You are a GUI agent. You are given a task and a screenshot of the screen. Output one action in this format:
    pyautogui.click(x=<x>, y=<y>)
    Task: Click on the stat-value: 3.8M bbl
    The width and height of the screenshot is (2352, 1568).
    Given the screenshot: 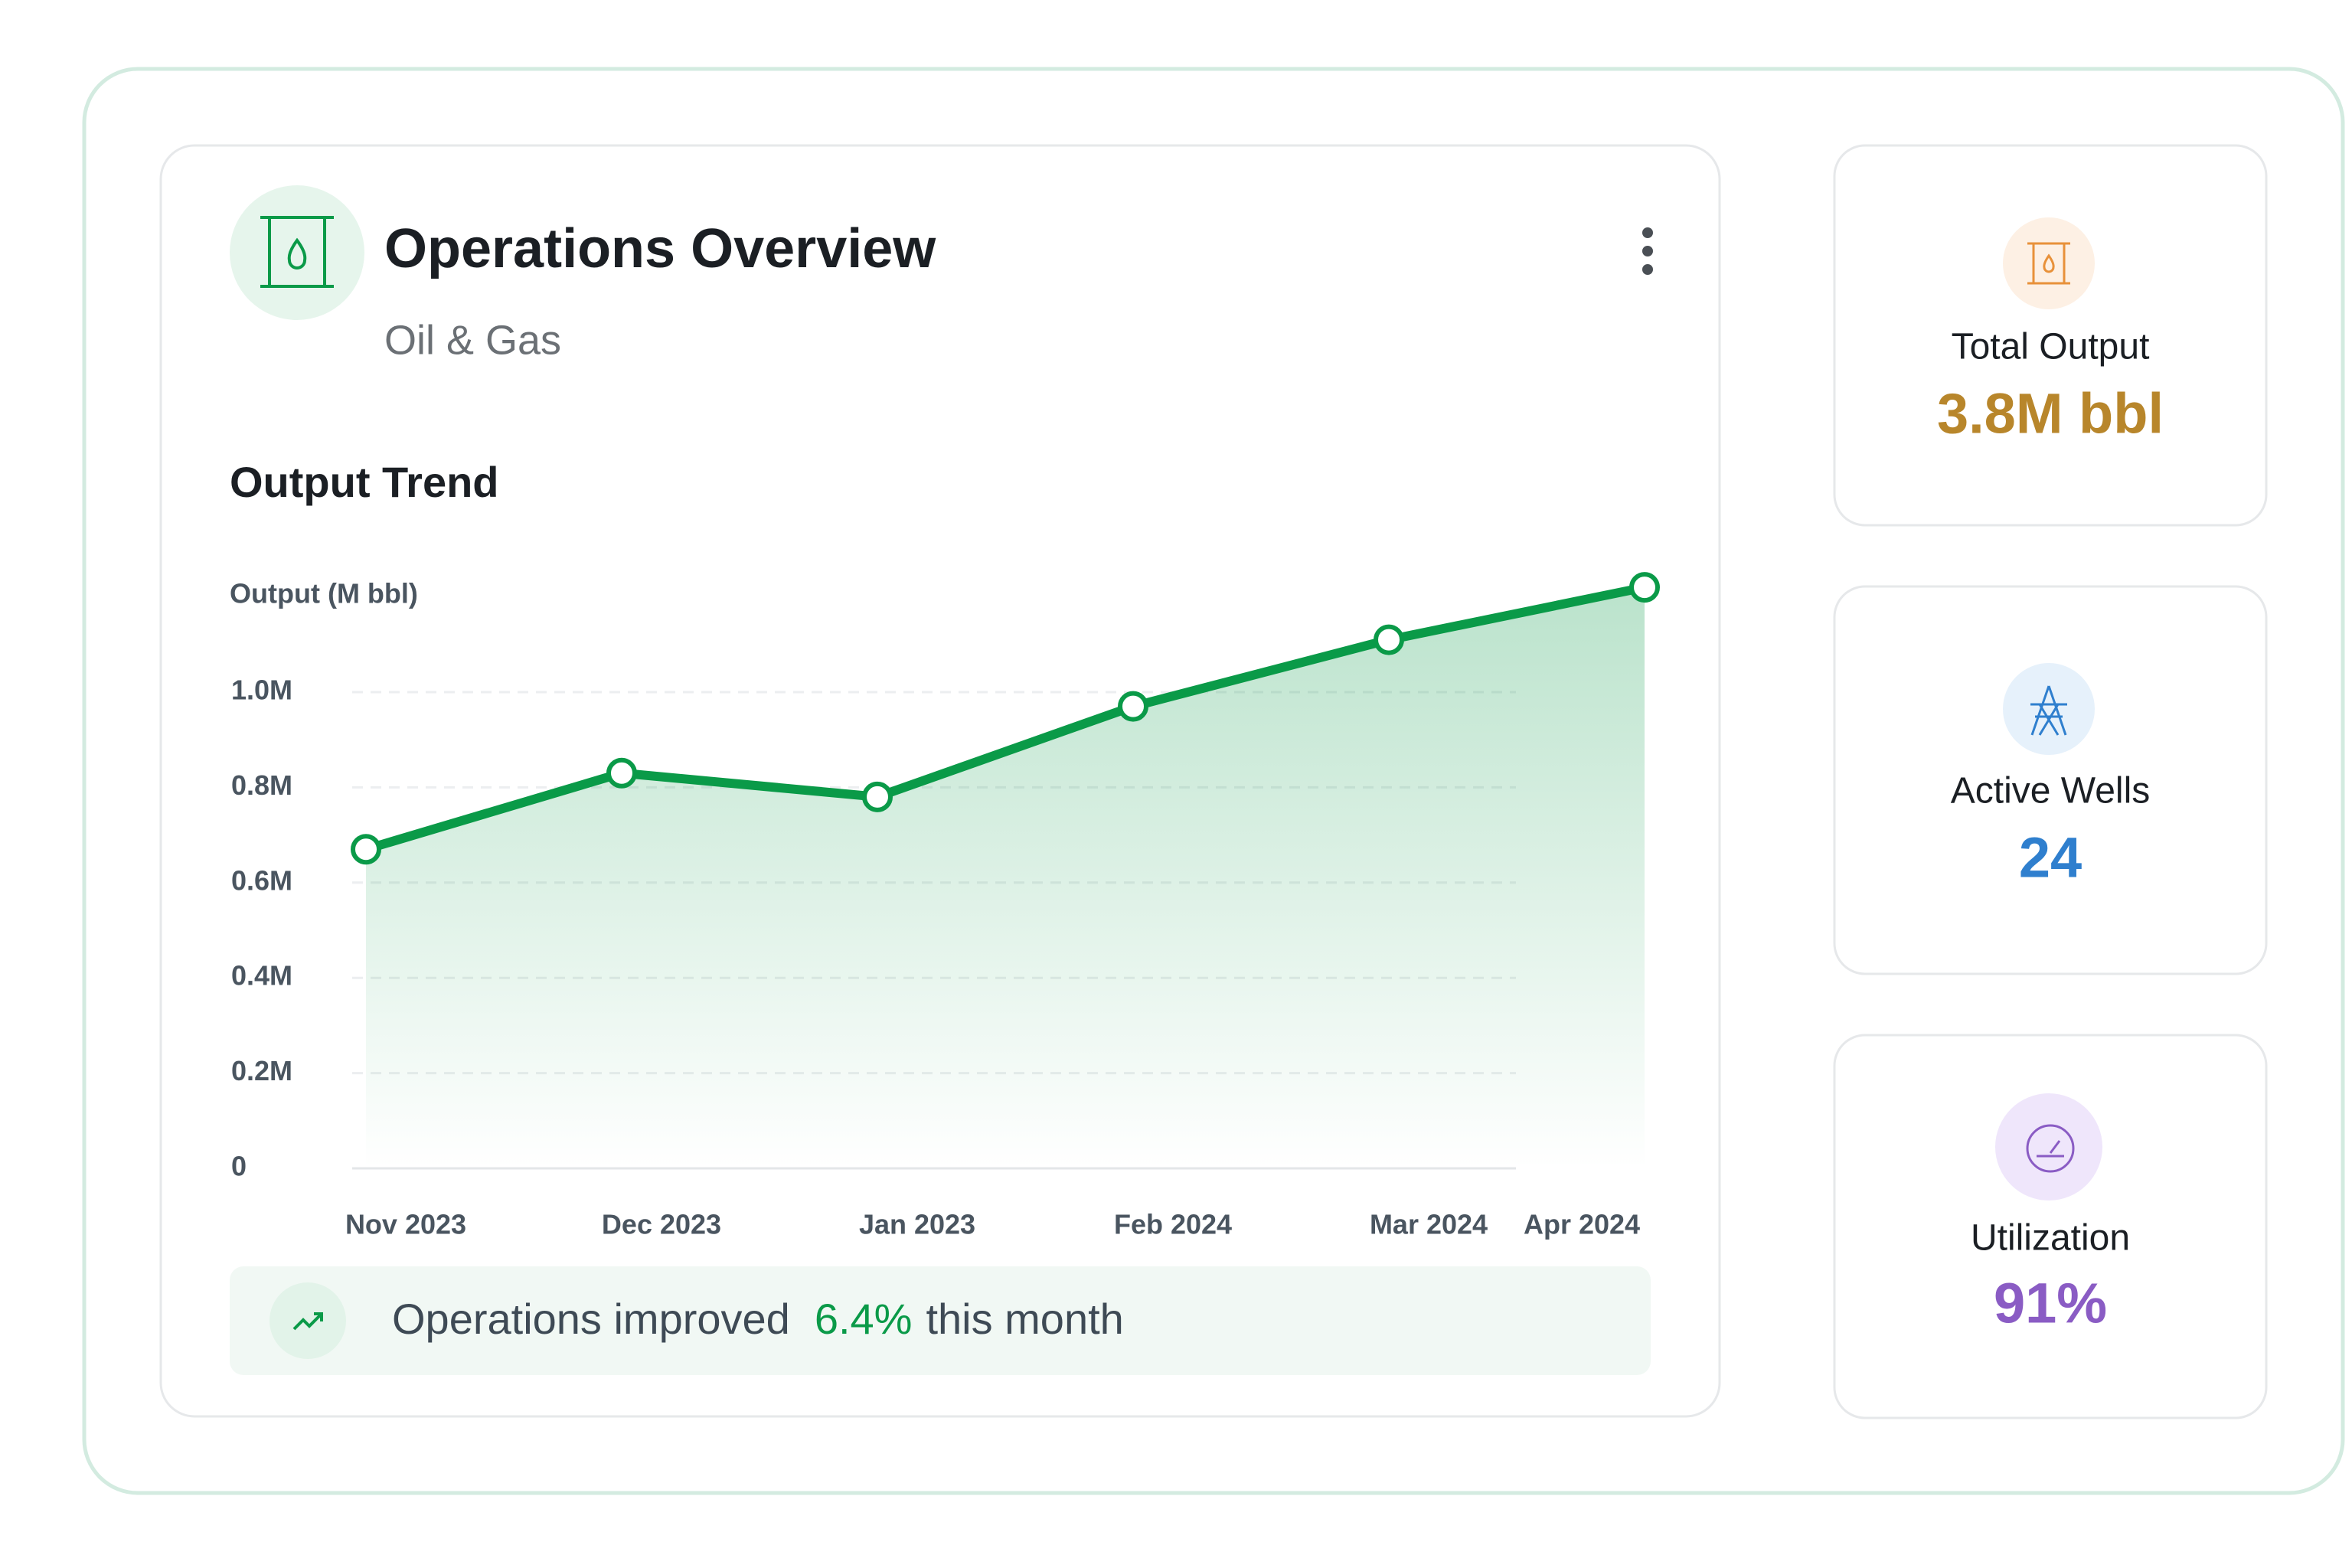 What is the action you would take?
    pyautogui.click(x=2050, y=414)
    